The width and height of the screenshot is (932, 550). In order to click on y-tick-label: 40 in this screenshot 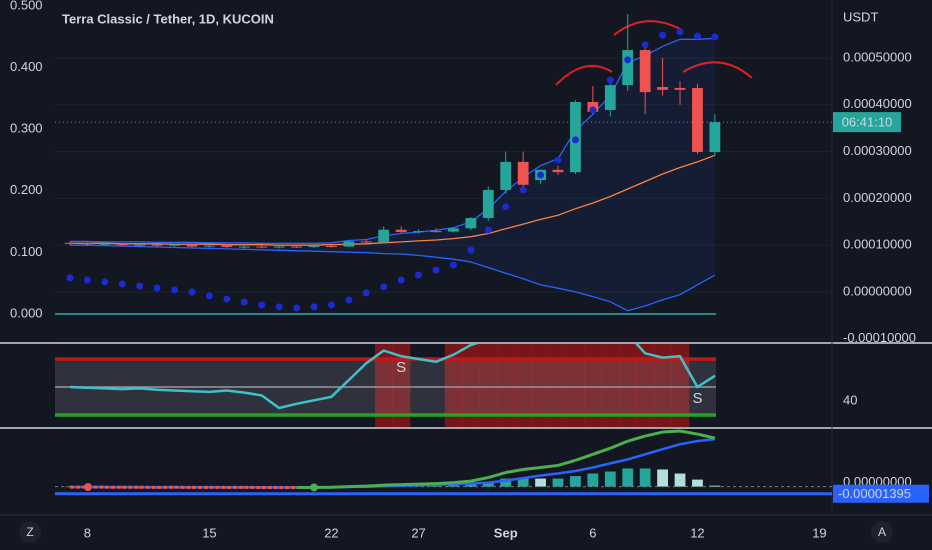, I will do `click(850, 399)`.